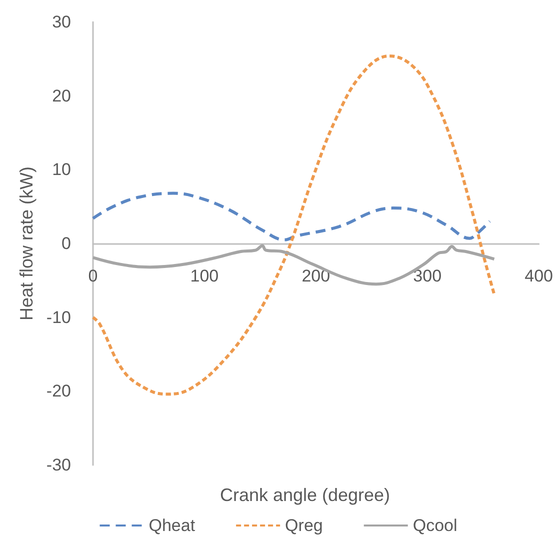  What do you see at coordinates (58, 465) in the screenshot?
I see `y-tick-label: -30` at bounding box center [58, 465].